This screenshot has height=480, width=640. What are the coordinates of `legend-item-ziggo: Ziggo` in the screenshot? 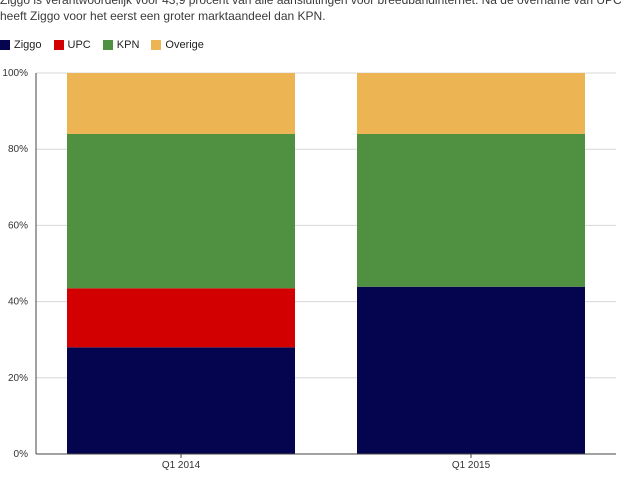 It's located at (21, 45).